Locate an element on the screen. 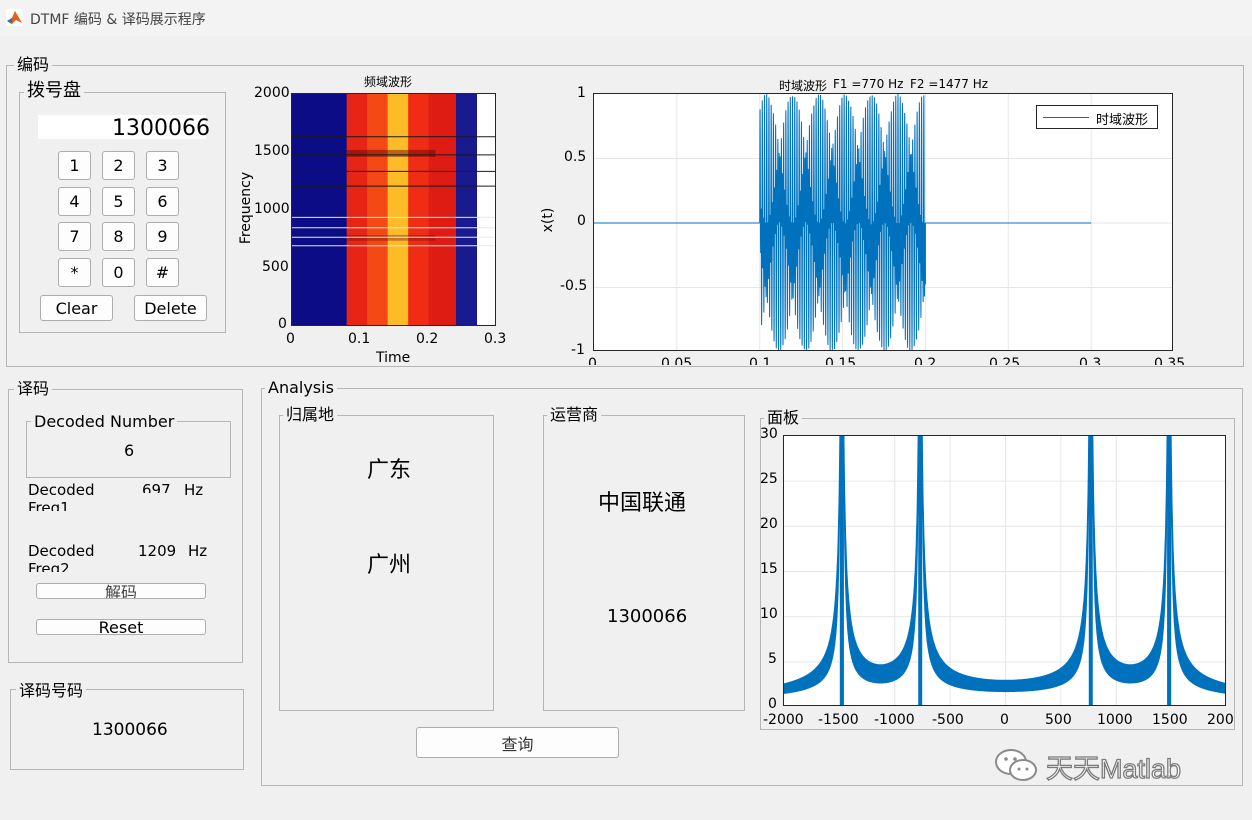 This screenshot has height=820, width=1252. decoded-freq2-unit: Hz is located at coordinates (198, 551).